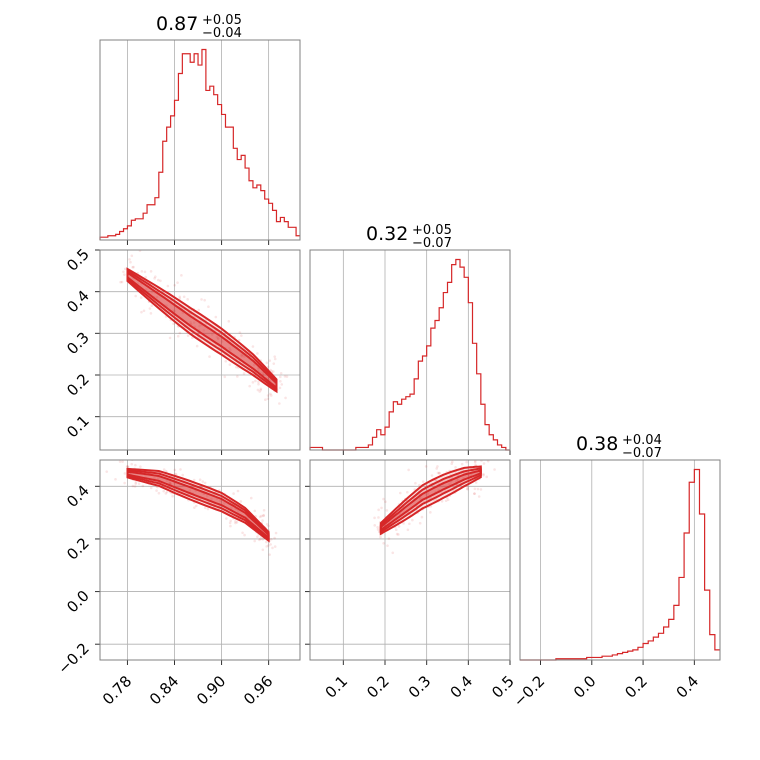 The width and height of the screenshot is (760, 760). Describe the element at coordinates (222, 20) in the screenshot. I see `title-param1-plus: +0.05` at that location.